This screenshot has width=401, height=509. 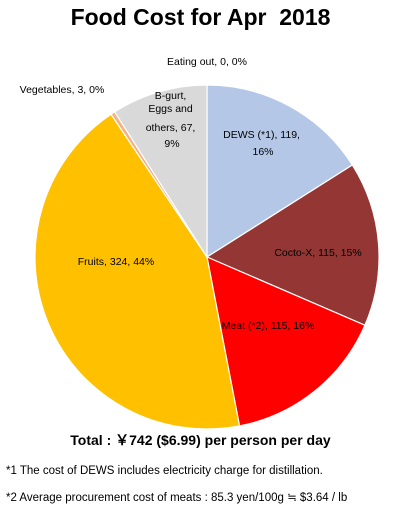 What do you see at coordinates (116, 262) in the screenshot?
I see `slice-label-fruits: Fruits, 324, 44%` at bounding box center [116, 262].